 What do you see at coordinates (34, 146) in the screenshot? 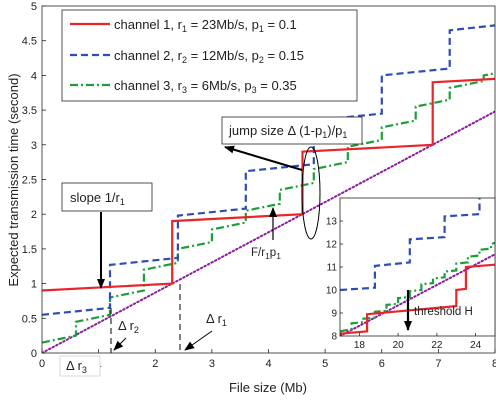
I see `y-tick-label: 3` at bounding box center [34, 146].